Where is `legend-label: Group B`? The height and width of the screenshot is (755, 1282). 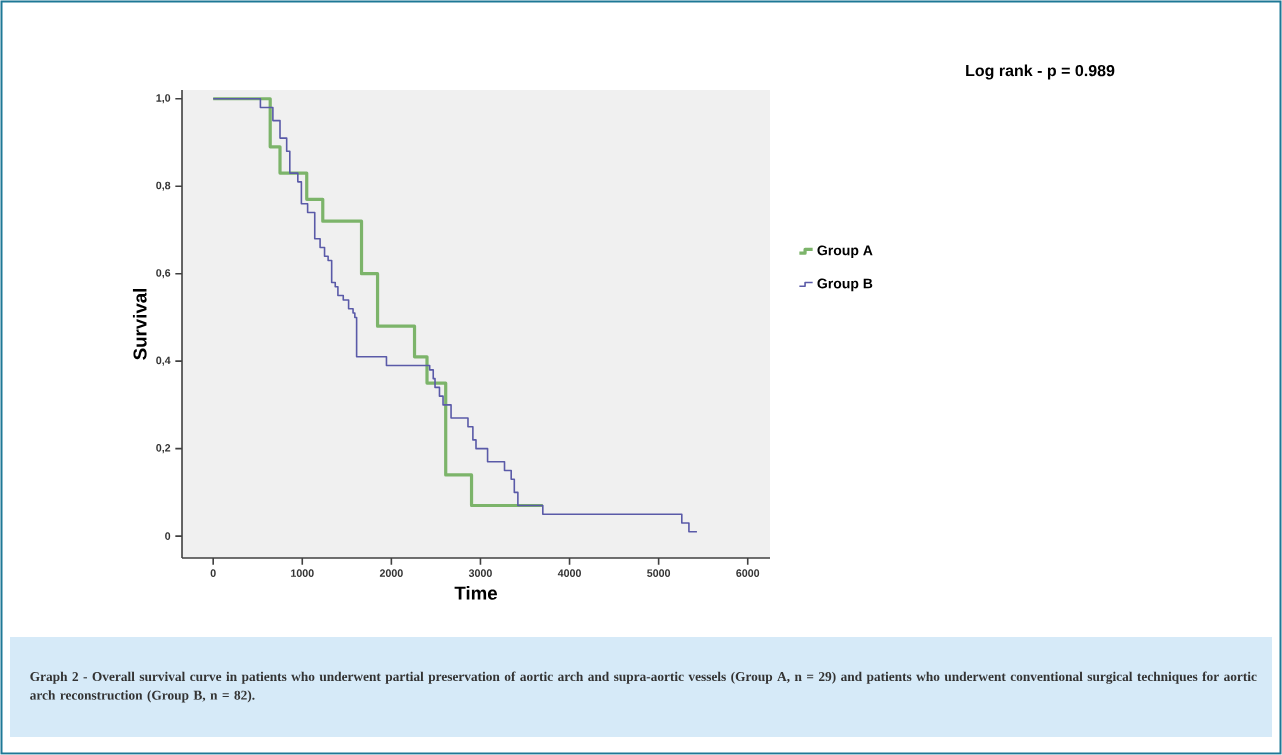 legend-label: Group B is located at coordinates (845, 285).